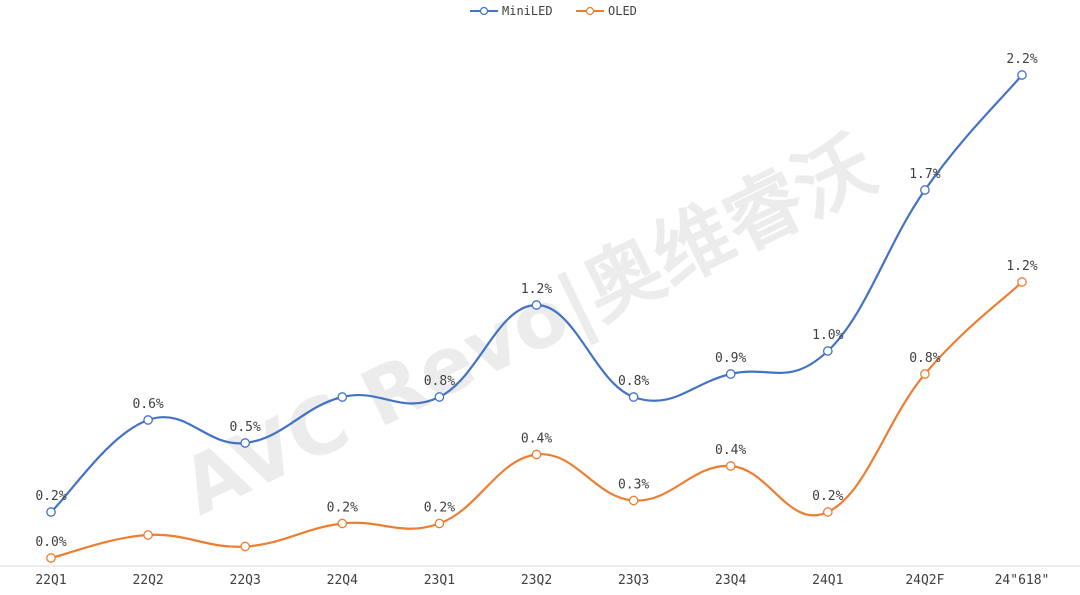 The image size is (1080, 595). I want to click on data-label: 0.6%, so click(147, 404).